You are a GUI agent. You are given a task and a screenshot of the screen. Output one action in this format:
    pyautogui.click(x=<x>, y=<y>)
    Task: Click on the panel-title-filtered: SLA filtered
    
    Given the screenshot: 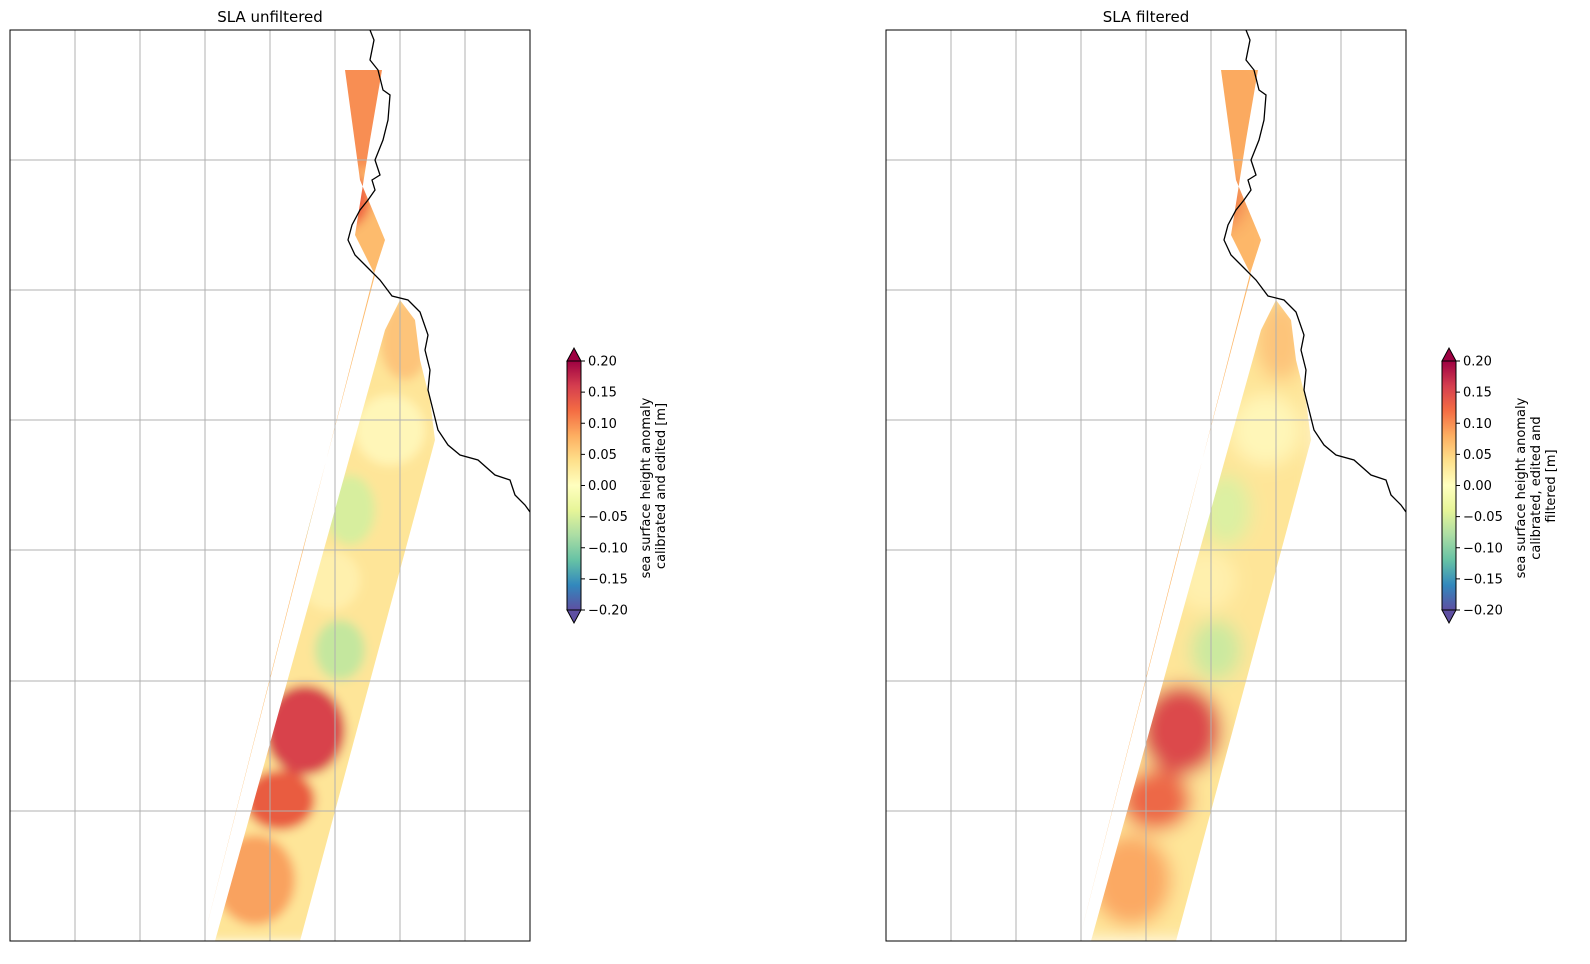 What is the action you would take?
    pyautogui.click(x=1146, y=17)
    